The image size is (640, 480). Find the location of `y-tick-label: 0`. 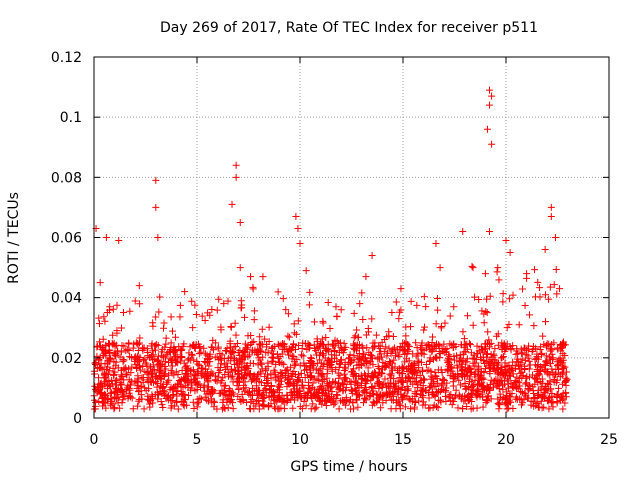

y-tick-label: 0 is located at coordinates (77, 419).